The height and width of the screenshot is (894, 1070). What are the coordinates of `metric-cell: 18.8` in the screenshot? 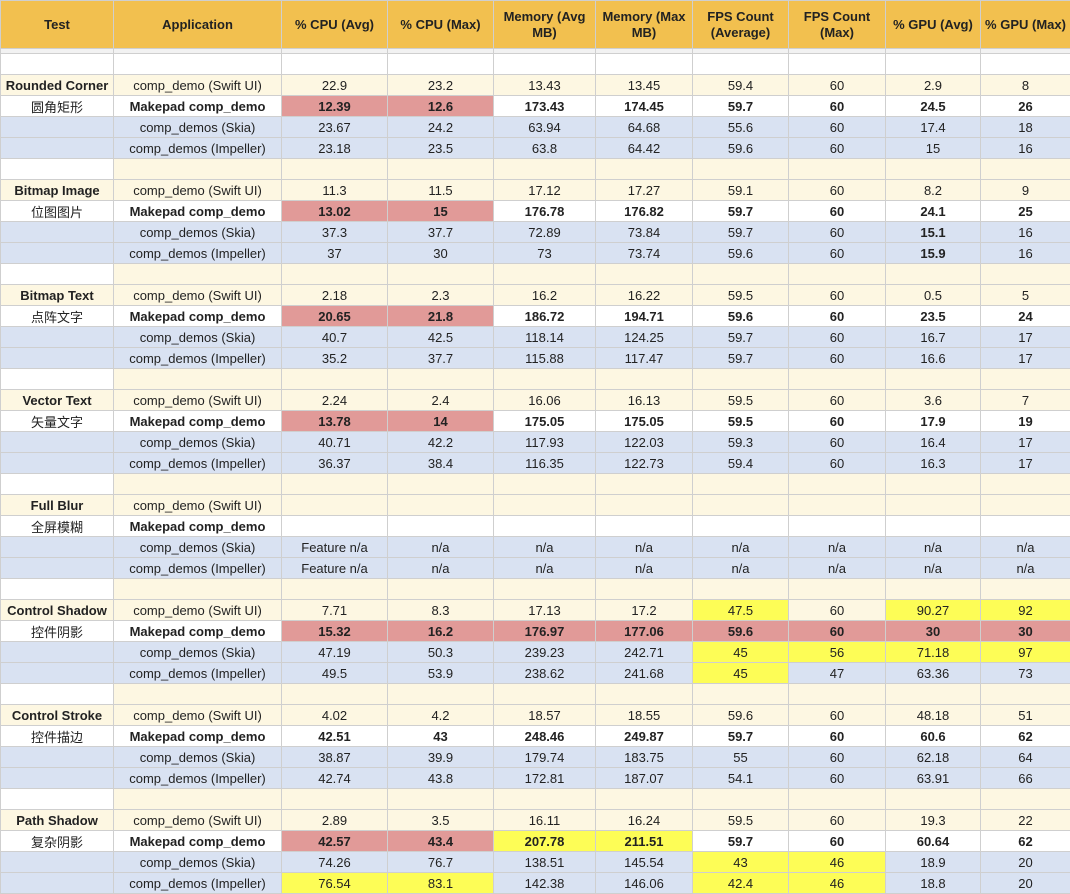 It's located at (933, 883).